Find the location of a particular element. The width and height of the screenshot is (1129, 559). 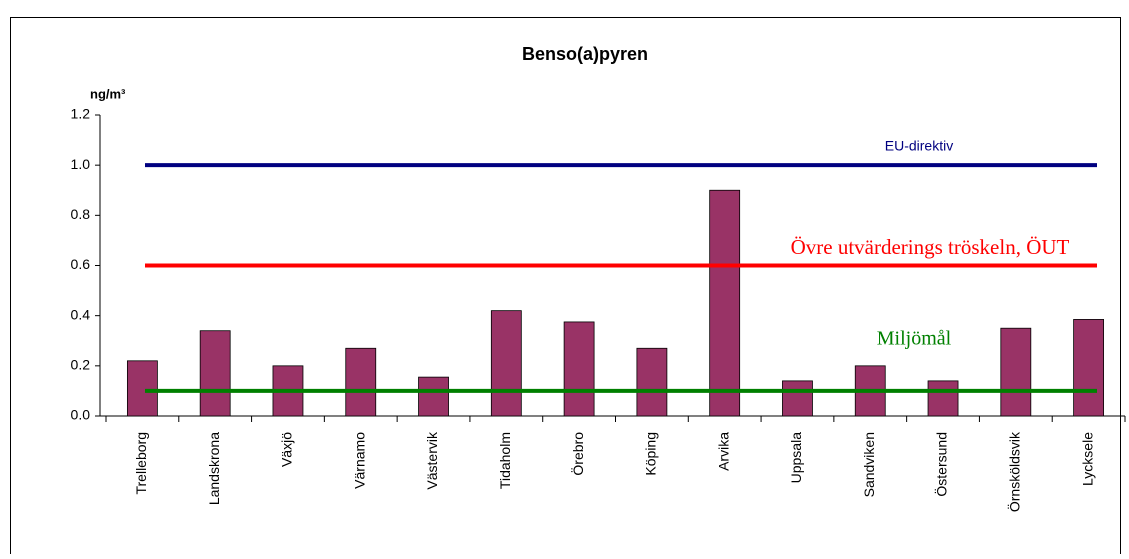

x-tick-label: Trelleborg is located at coordinates (141, 463).